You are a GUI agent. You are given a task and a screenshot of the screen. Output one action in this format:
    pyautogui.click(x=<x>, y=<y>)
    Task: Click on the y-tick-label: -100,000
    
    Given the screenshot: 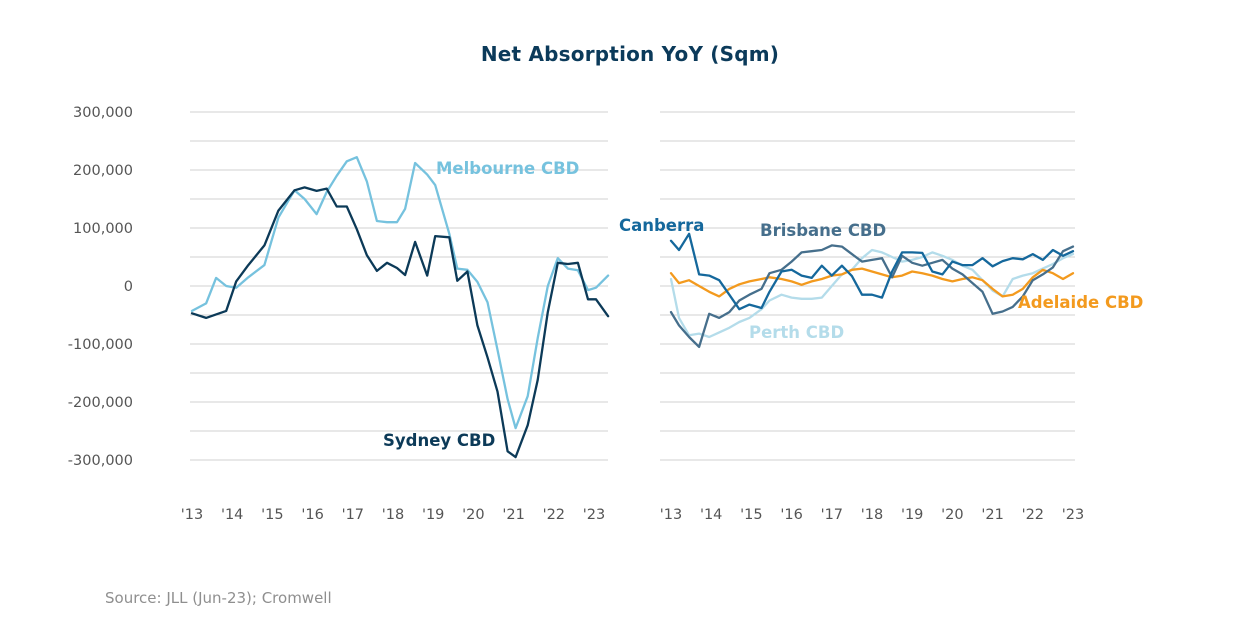 What is the action you would take?
    pyautogui.click(x=100, y=345)
    